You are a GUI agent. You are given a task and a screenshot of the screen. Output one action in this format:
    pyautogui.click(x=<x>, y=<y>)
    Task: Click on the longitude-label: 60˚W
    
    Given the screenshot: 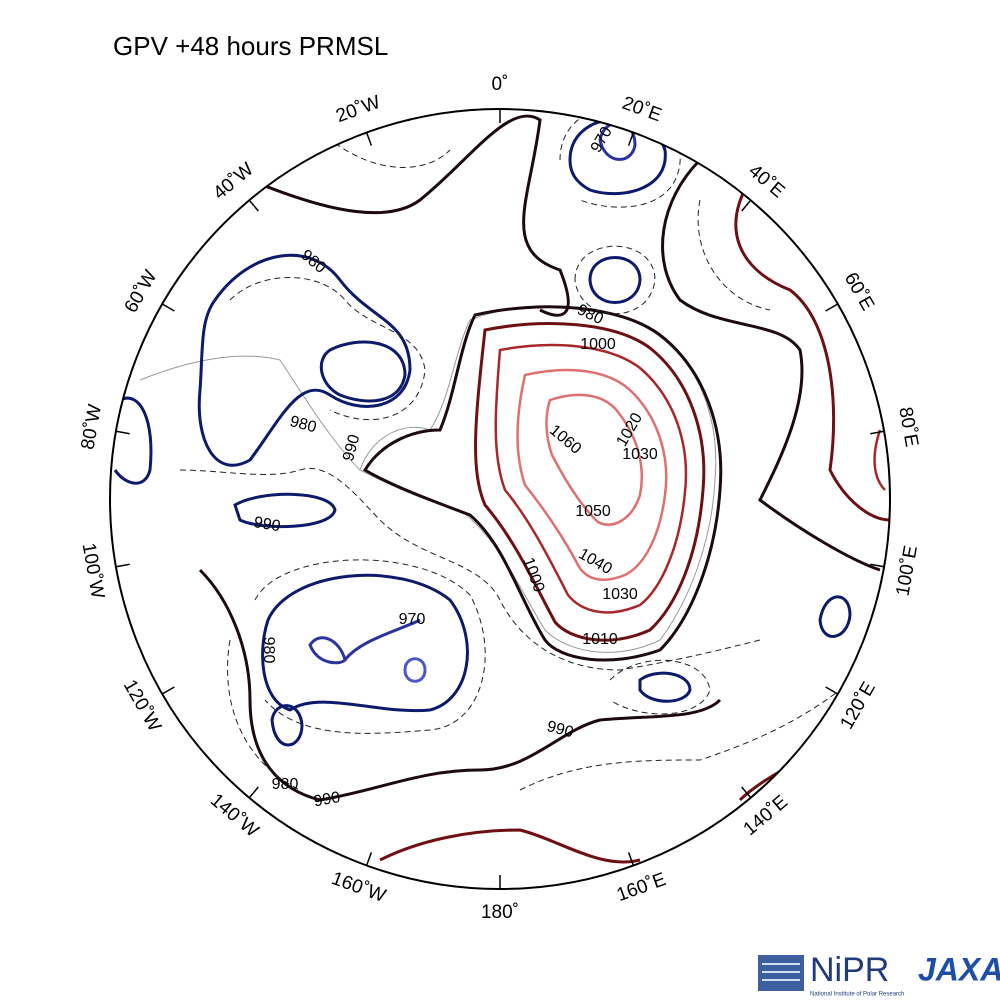 What is the action you would take?
    pyautogui.click(x=141, y=292)
    